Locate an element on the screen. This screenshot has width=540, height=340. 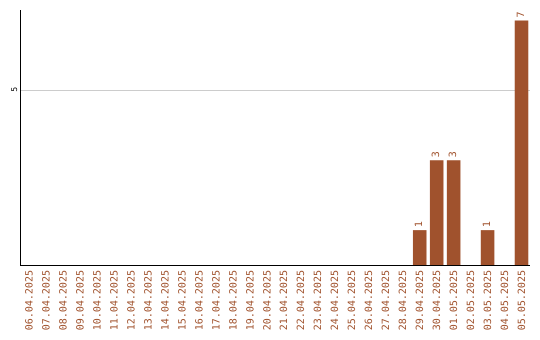
x-tick-label: 14.04.2025 is located at coordinates (166, 300).